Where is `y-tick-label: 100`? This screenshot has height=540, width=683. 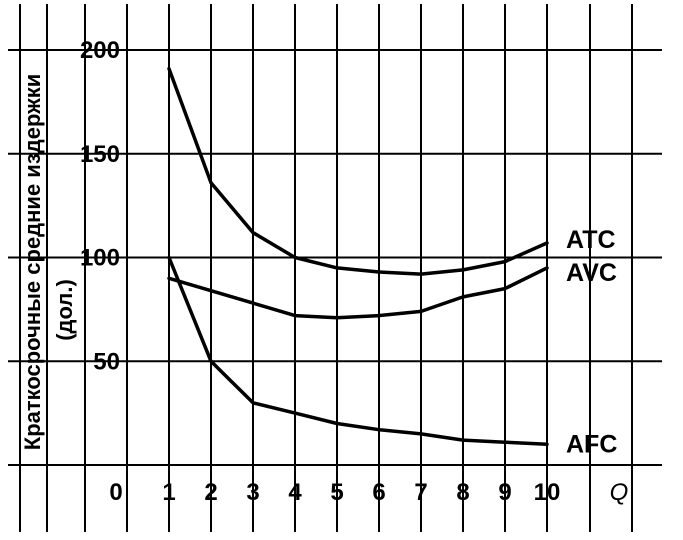
y-tick-label: 100 is located at coordinates (100, 258).